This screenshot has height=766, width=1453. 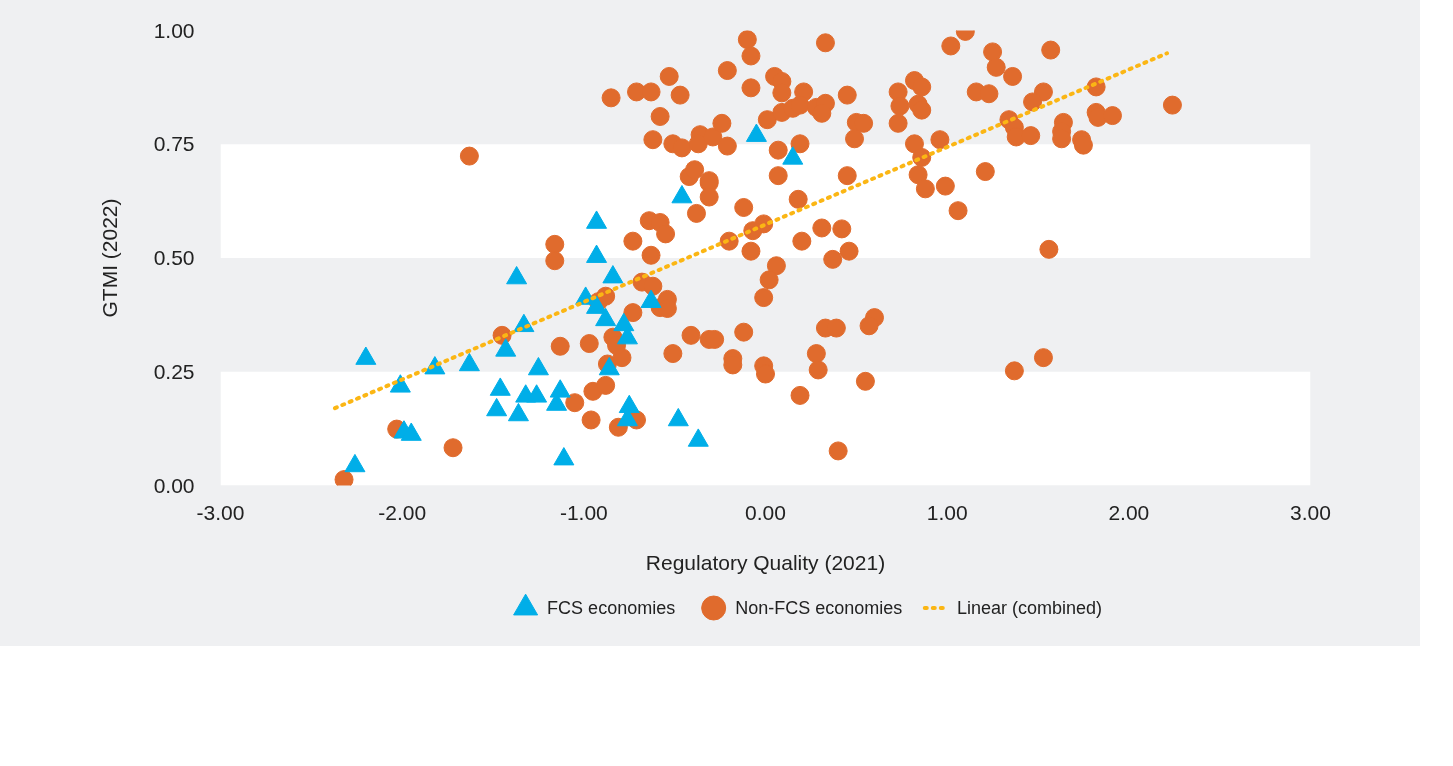 What do you see at coordinates (1310, 512) in the screenshot?
I see `x-tick-label: 3.00` at bounding box center [1310, 512].